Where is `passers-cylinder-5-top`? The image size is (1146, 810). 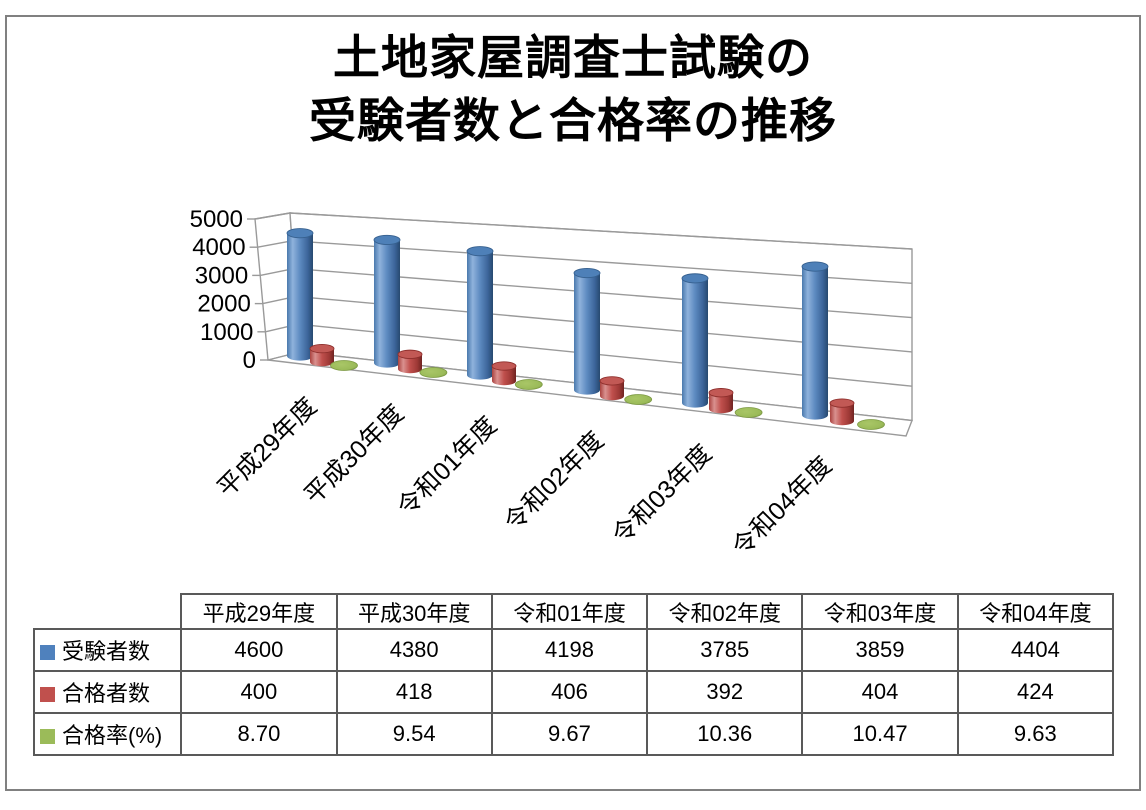
passers-cylinder-5-top is located at coordinates (842, 403).